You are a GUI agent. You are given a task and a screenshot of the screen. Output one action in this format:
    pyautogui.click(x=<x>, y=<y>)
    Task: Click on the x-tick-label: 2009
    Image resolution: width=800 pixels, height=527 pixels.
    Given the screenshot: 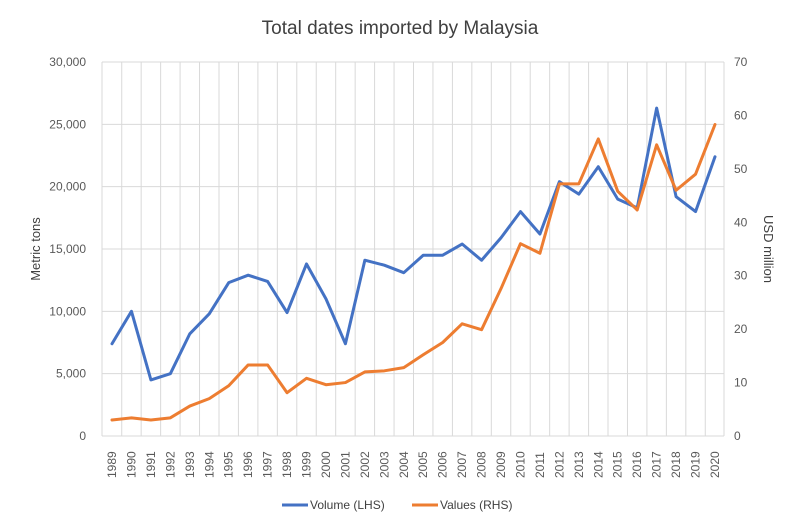 What is the action you would take?
    pyautogui.click(x=501, y=464)
    